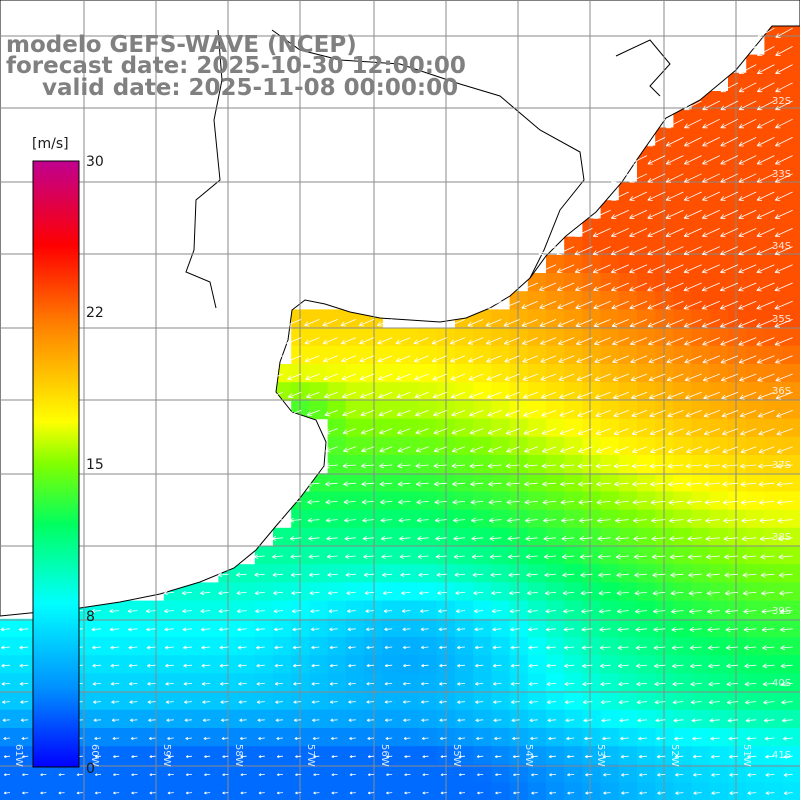 This screenshot has width=800, height=800. I want to click on longitude-label: 58W, so click(238, 755).